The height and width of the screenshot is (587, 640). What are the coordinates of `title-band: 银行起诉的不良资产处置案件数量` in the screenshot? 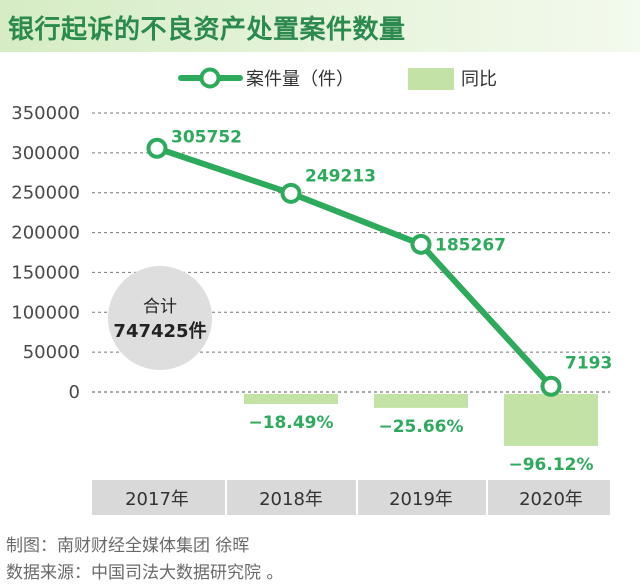 It's located at (320, 26).